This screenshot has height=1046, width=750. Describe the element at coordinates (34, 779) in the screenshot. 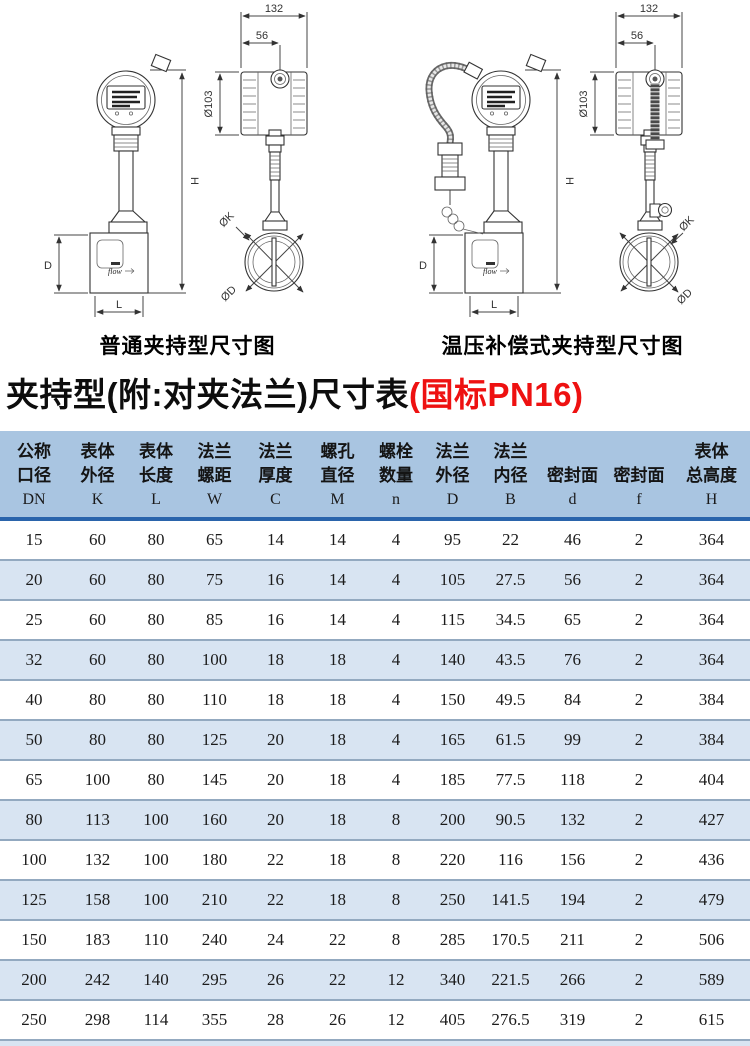

I see `table-cell: 65` at that location.